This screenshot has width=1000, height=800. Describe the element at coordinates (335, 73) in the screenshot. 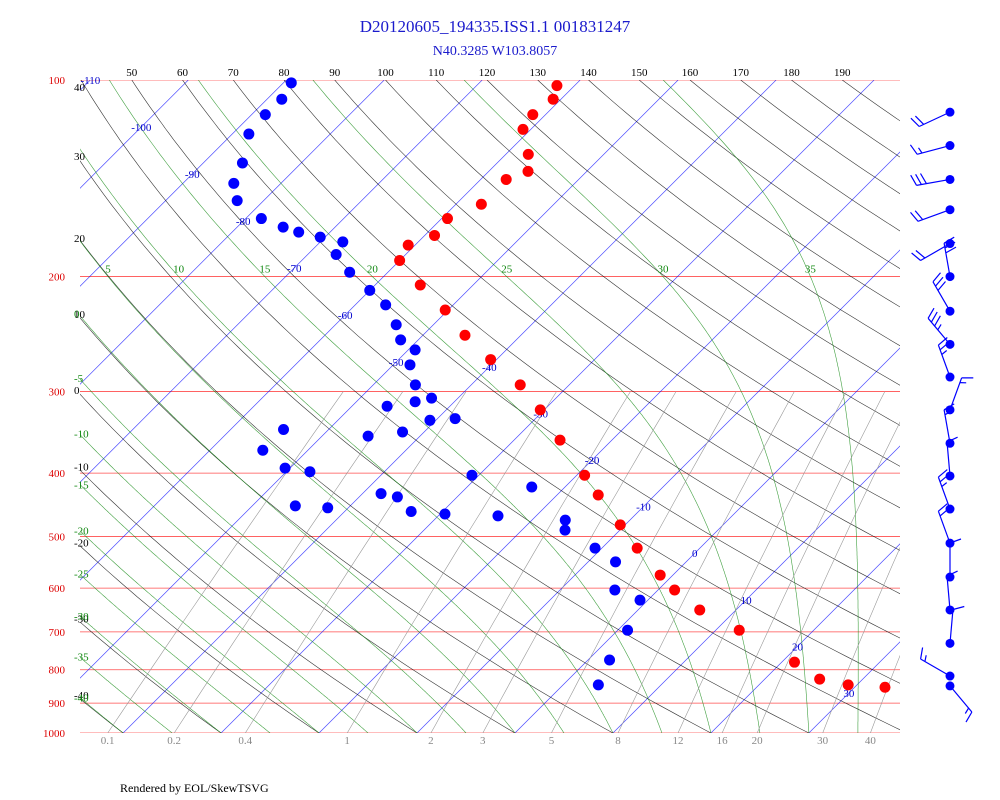

I see `dry-adiabat-label: 90` at that location.